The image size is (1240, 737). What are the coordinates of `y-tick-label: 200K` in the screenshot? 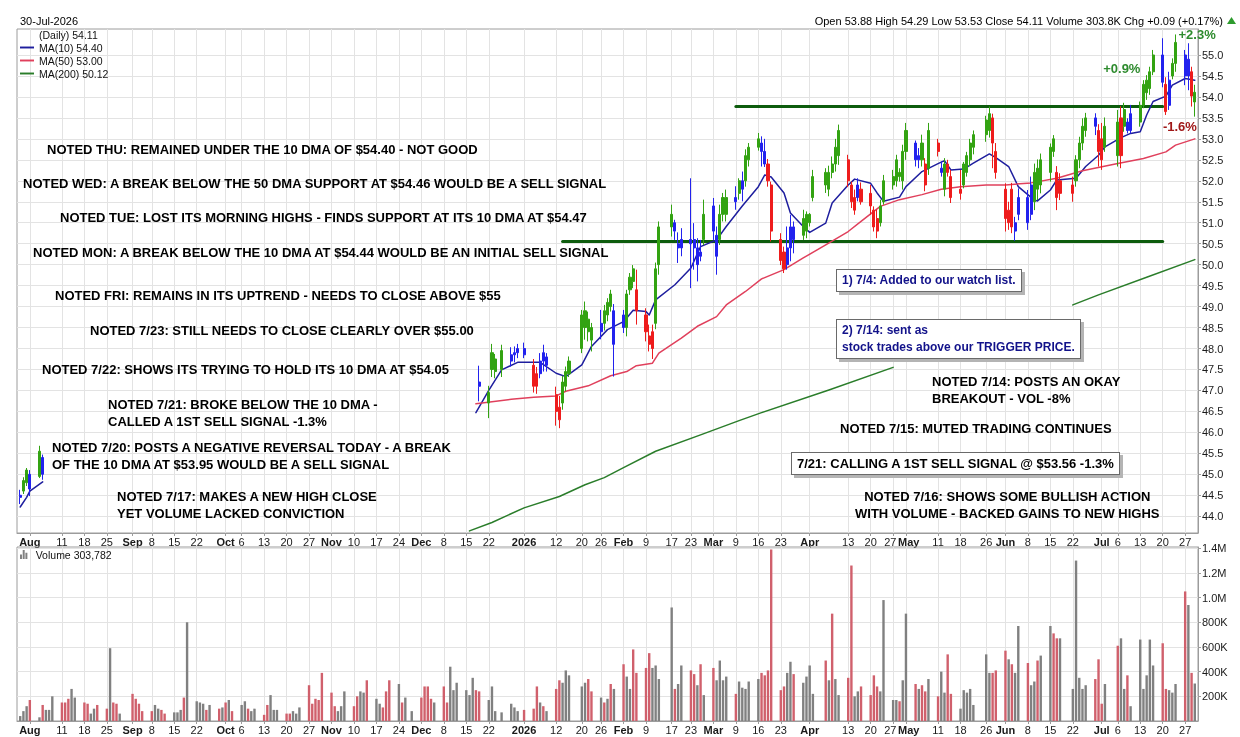 It's located at (1215, 696).